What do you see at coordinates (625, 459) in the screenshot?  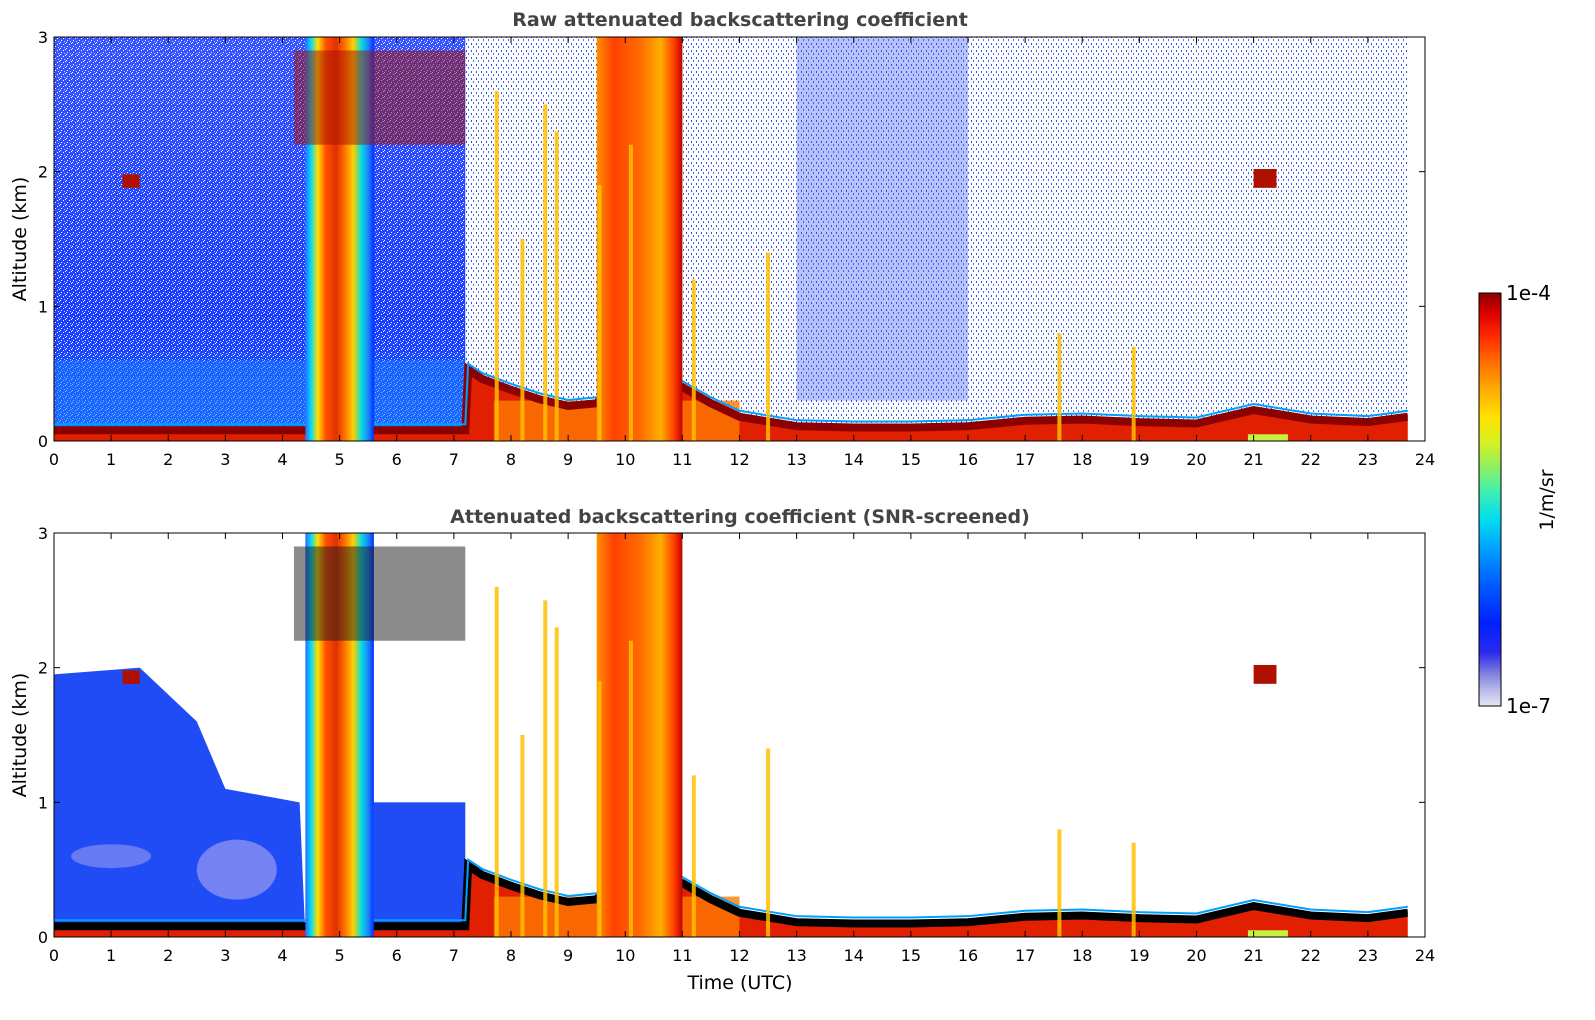 I see `x-tick-label: 10` at bounding box center [625, 459].